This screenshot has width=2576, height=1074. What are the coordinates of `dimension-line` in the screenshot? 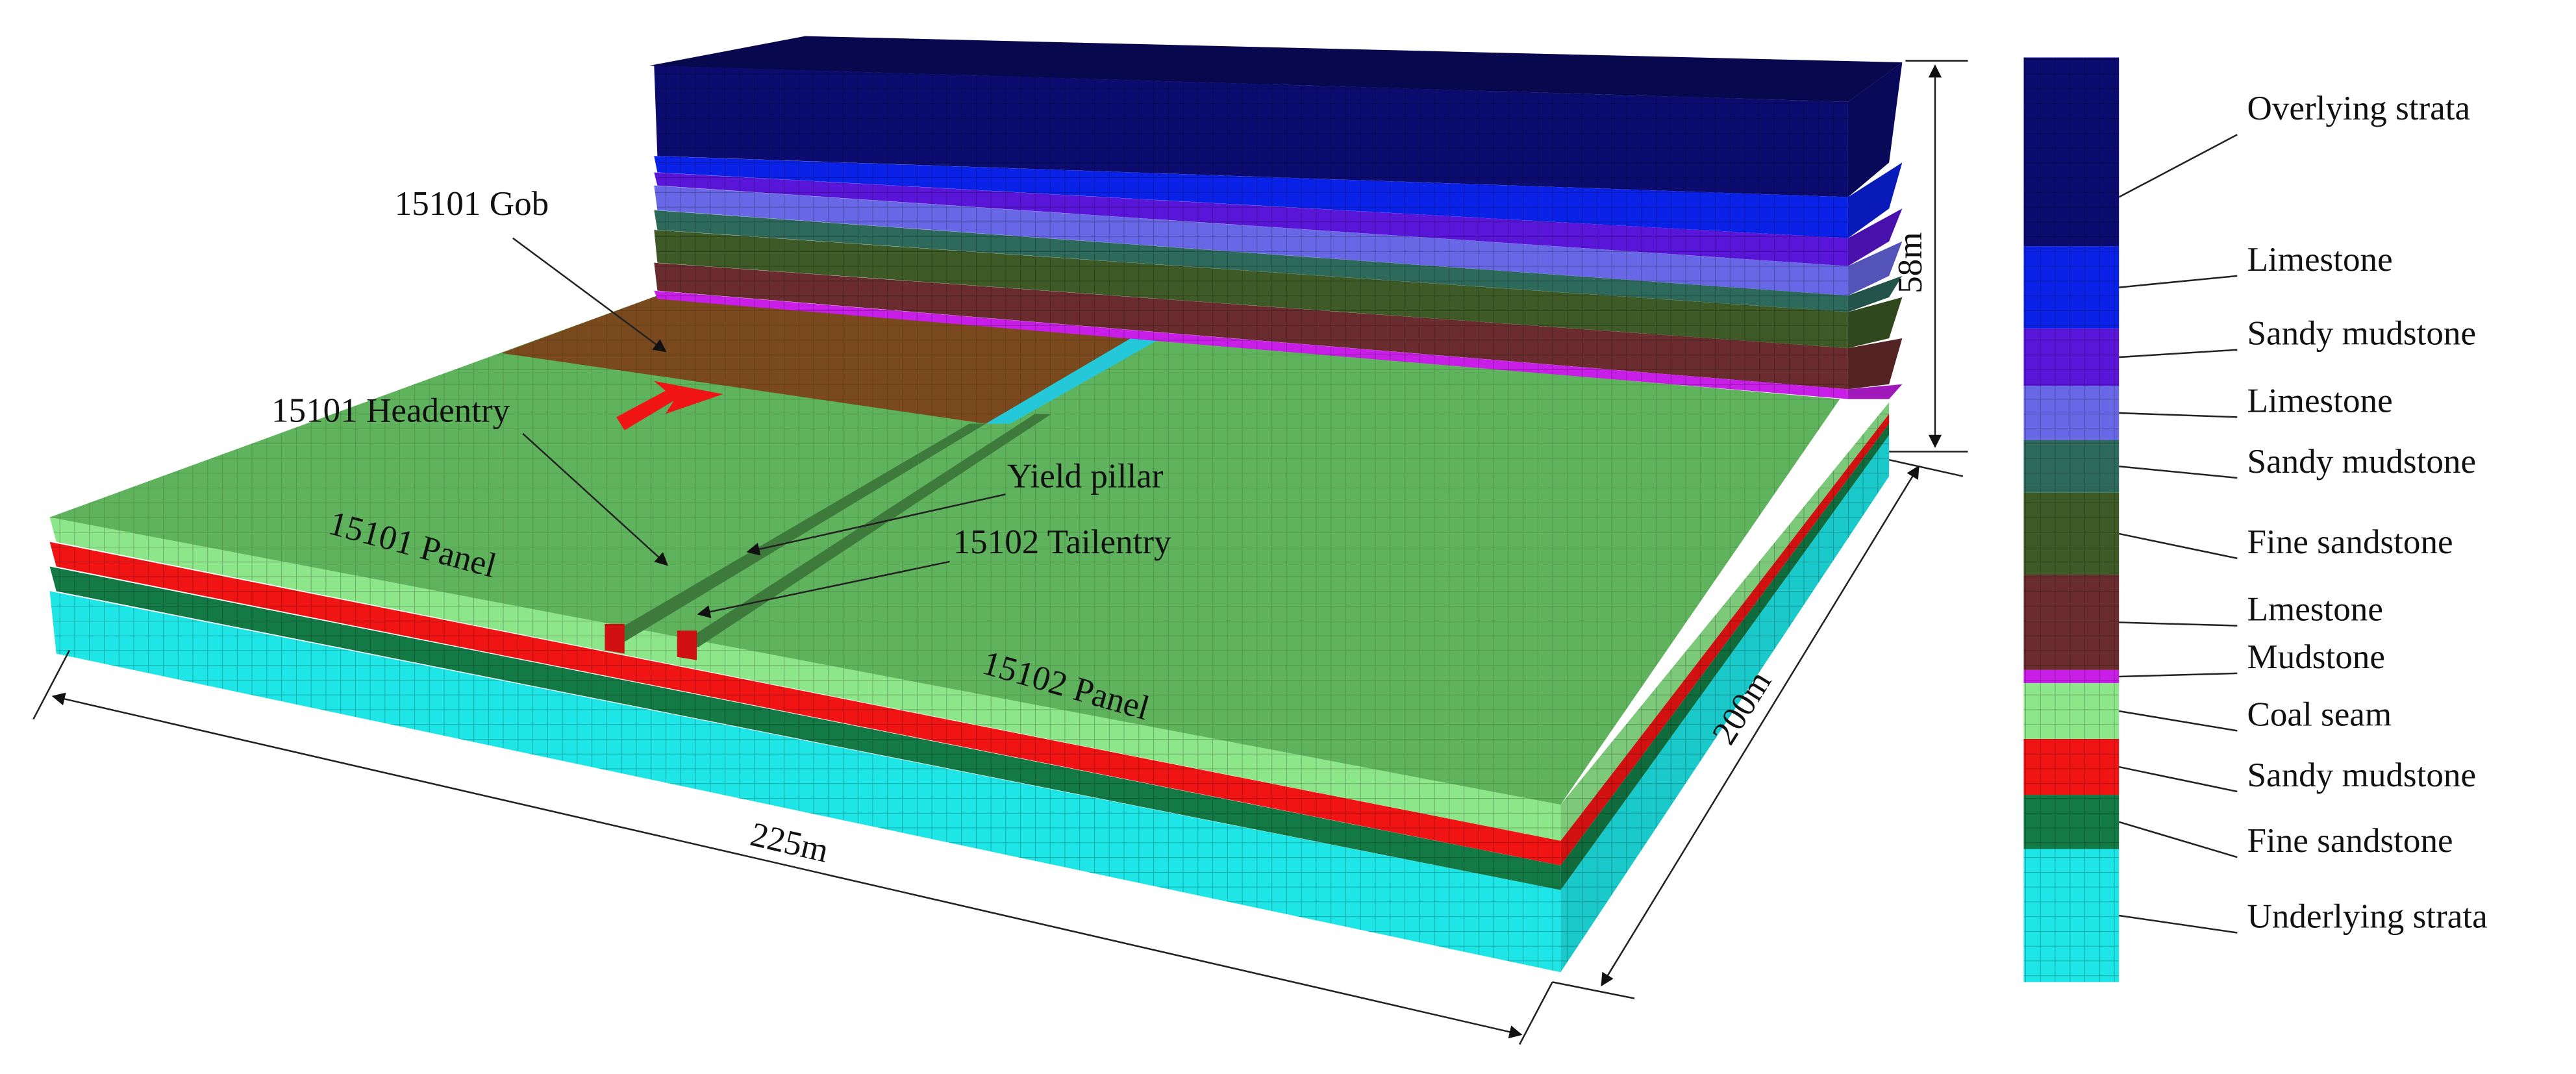 It's located at (1760, 726).